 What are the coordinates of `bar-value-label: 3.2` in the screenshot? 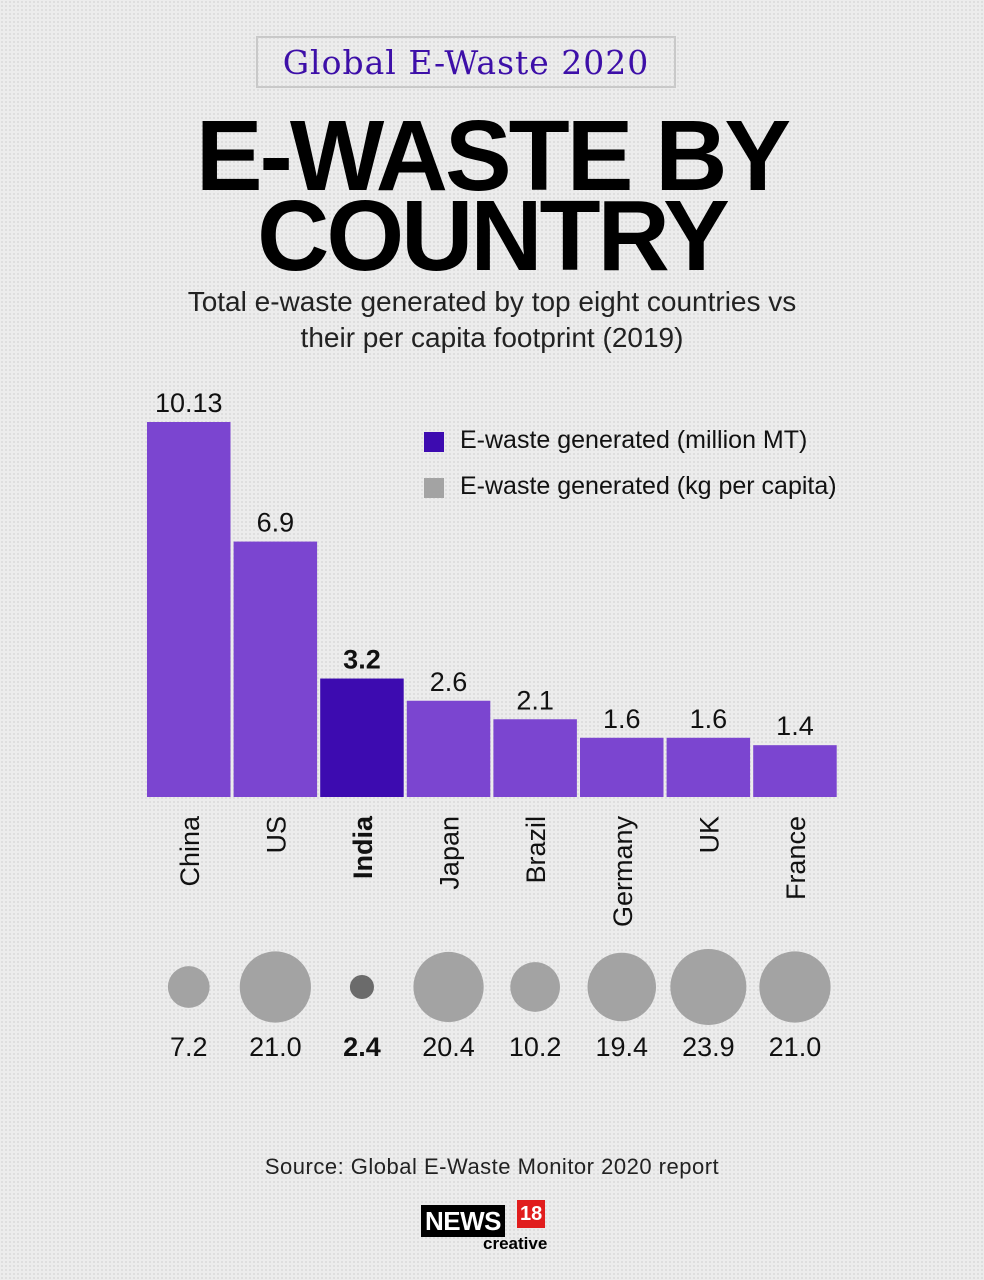 It's located at (362, 660).